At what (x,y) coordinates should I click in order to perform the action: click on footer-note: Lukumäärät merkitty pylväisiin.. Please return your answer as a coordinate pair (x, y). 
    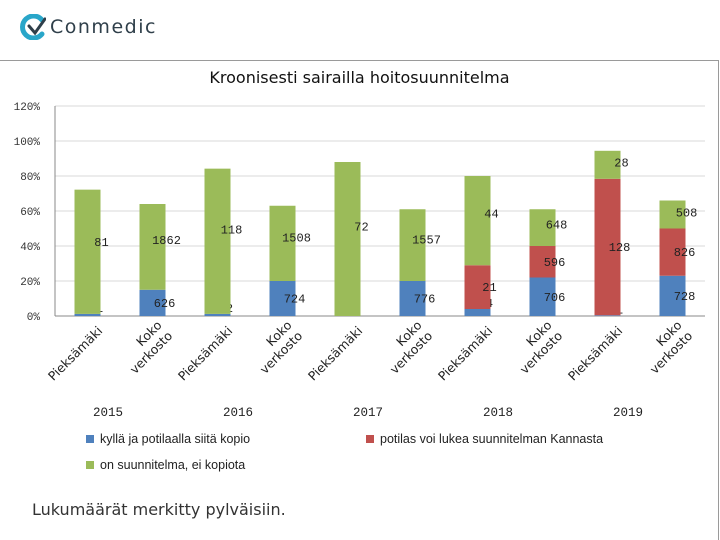
    Looking at the image, I should click on (159, 509).